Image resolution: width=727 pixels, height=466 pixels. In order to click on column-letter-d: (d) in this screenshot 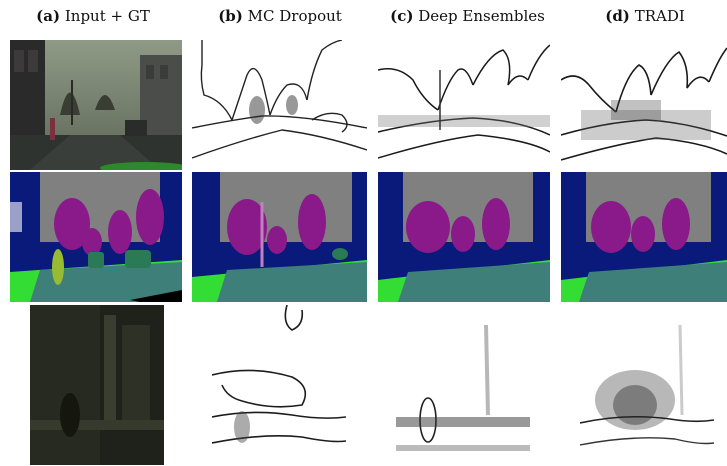, I will do `click(617, 16)`.